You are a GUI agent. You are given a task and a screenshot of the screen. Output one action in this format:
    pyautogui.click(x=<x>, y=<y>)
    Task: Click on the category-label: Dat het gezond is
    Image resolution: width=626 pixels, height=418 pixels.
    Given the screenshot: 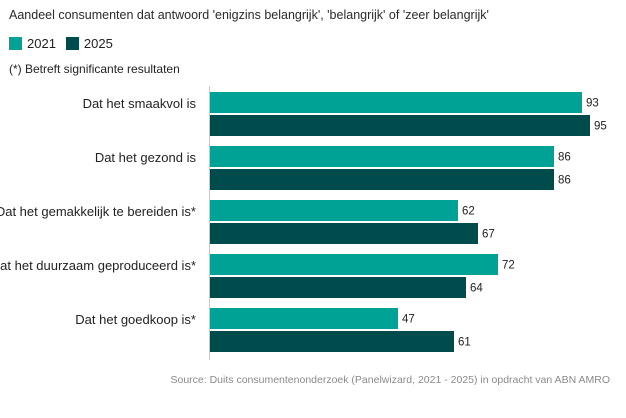 What is the action you would take?
    pyautogui.click(x=146, y=157)
    